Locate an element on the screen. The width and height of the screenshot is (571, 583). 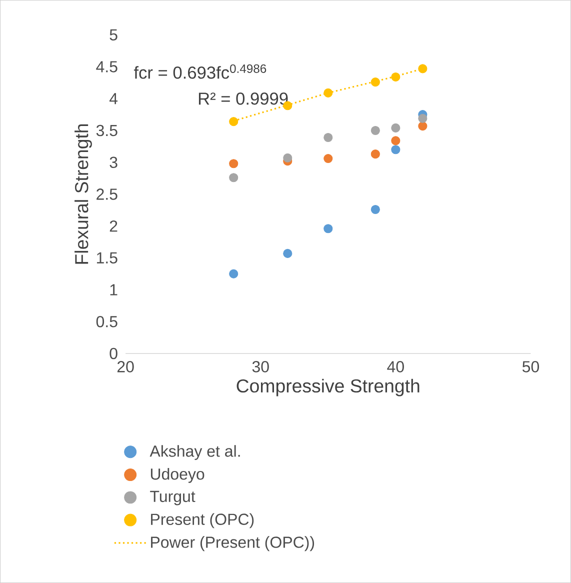
x-tick-label: 30 is located at coordinates (260, 366).